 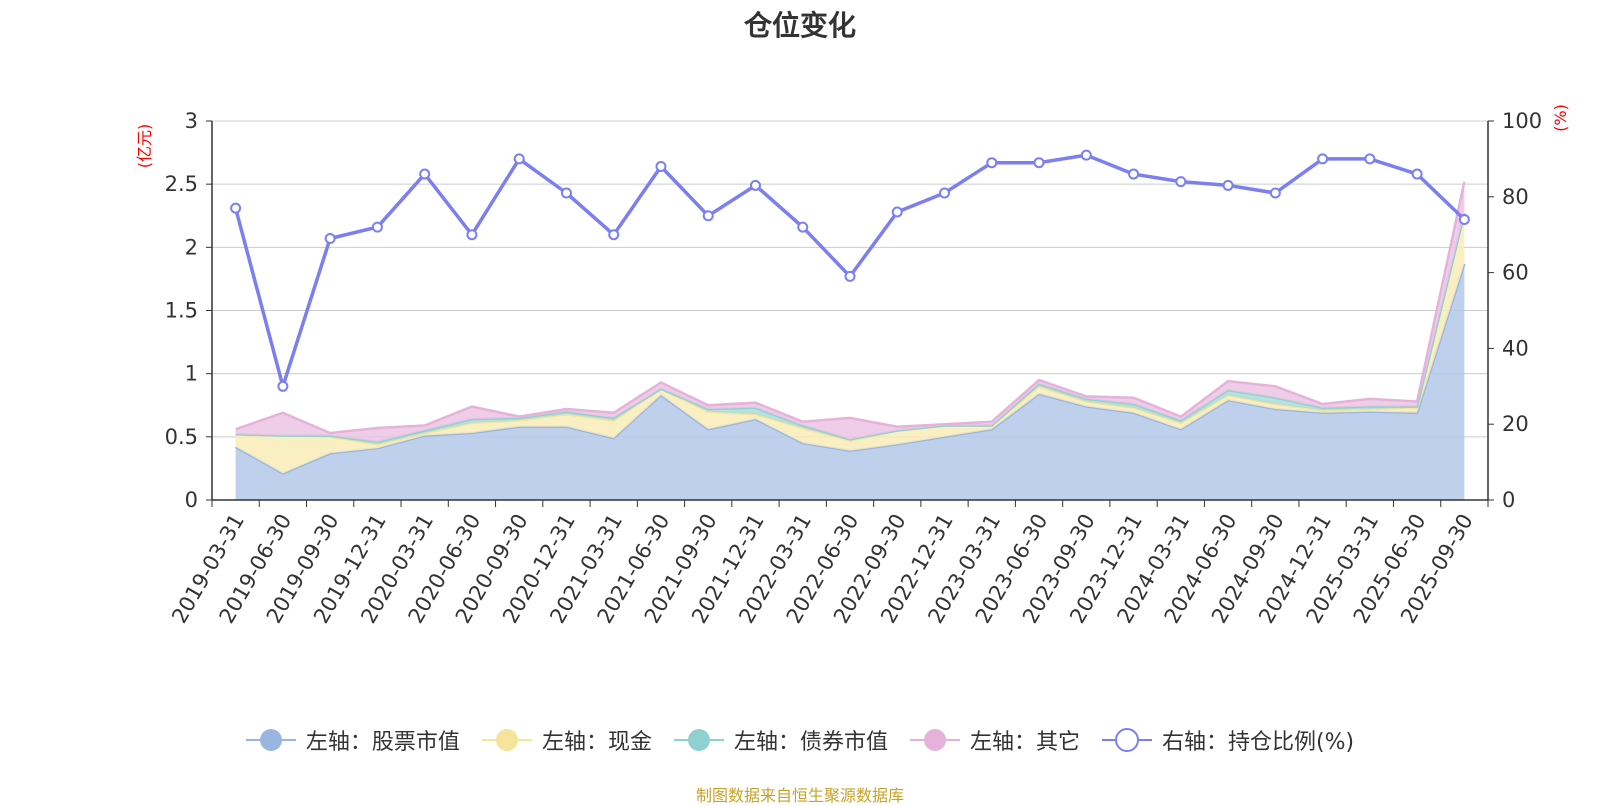 What do you see at coordinates (1522, 121) in the screenshot?
I see `right-axis-tick-label: 100` at bounding box center [1522, 121].